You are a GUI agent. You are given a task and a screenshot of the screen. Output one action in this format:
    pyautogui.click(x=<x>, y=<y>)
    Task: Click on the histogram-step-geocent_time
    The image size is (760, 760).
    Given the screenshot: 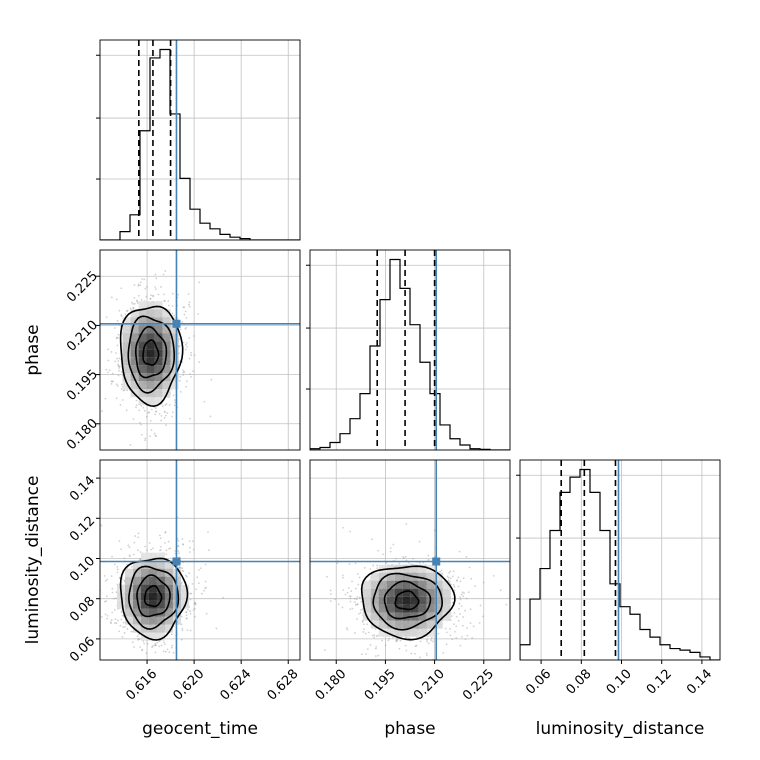 What is the action you would take?
    pyautogui.click(x=200, y=144)
    